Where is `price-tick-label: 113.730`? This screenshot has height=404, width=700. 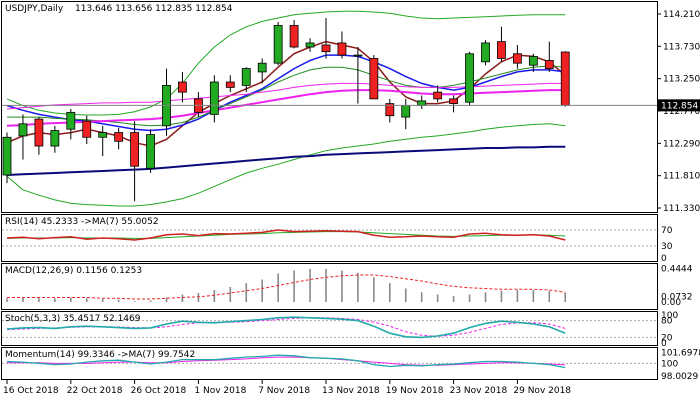 price-tick-label: 113.730 is located at coordinates (681, 47).